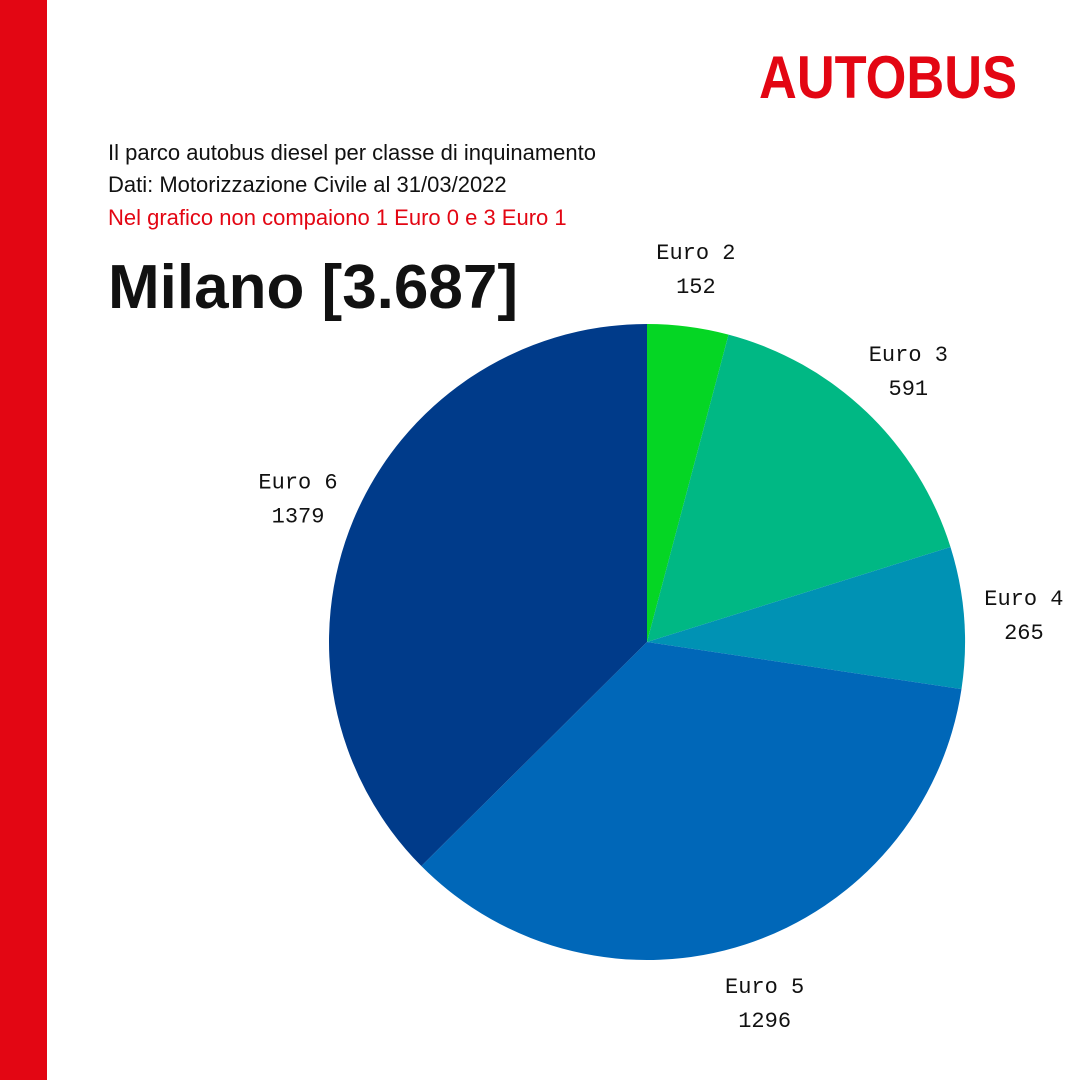 This screenshot has height=1080, width=1080. What do you see at coordinates (298, 517) in the screenshot?
I see `slice-value: 1379` at bounding box center [298, 517].